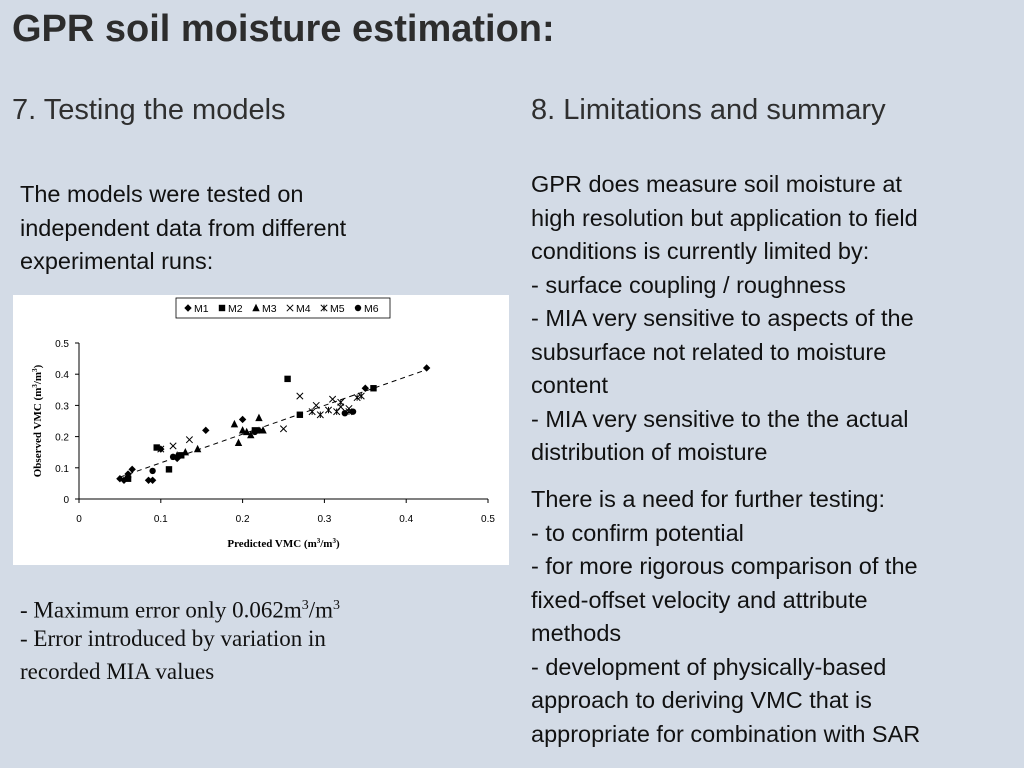  What do you see at coordinates (701, 700) in the screenshot?
I see `testing-line: approach to deriving VMC that is` at bounding box center [701, 700].